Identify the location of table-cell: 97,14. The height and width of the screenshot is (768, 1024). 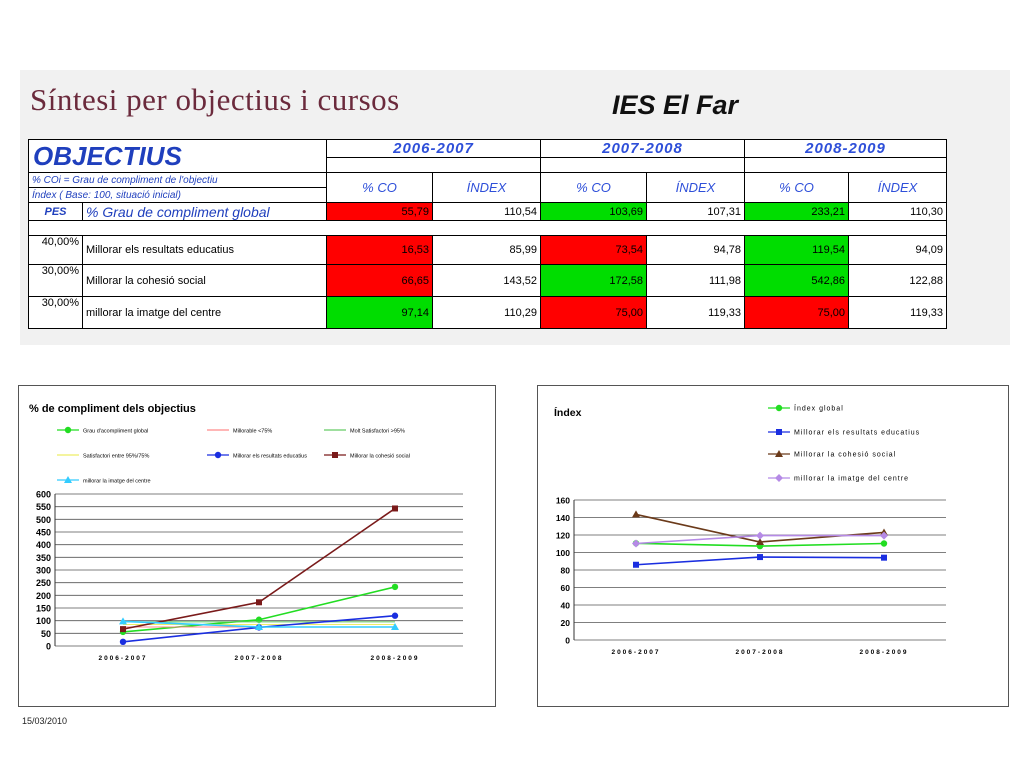
(379, 312).